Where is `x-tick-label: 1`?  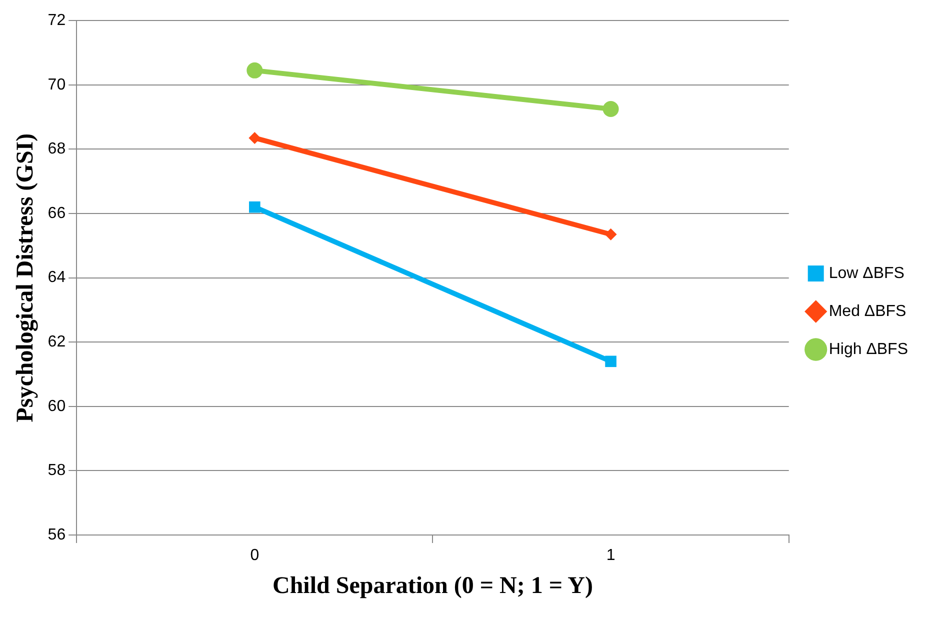
x-tick-label: 1 is located at coordinates (611, 555).